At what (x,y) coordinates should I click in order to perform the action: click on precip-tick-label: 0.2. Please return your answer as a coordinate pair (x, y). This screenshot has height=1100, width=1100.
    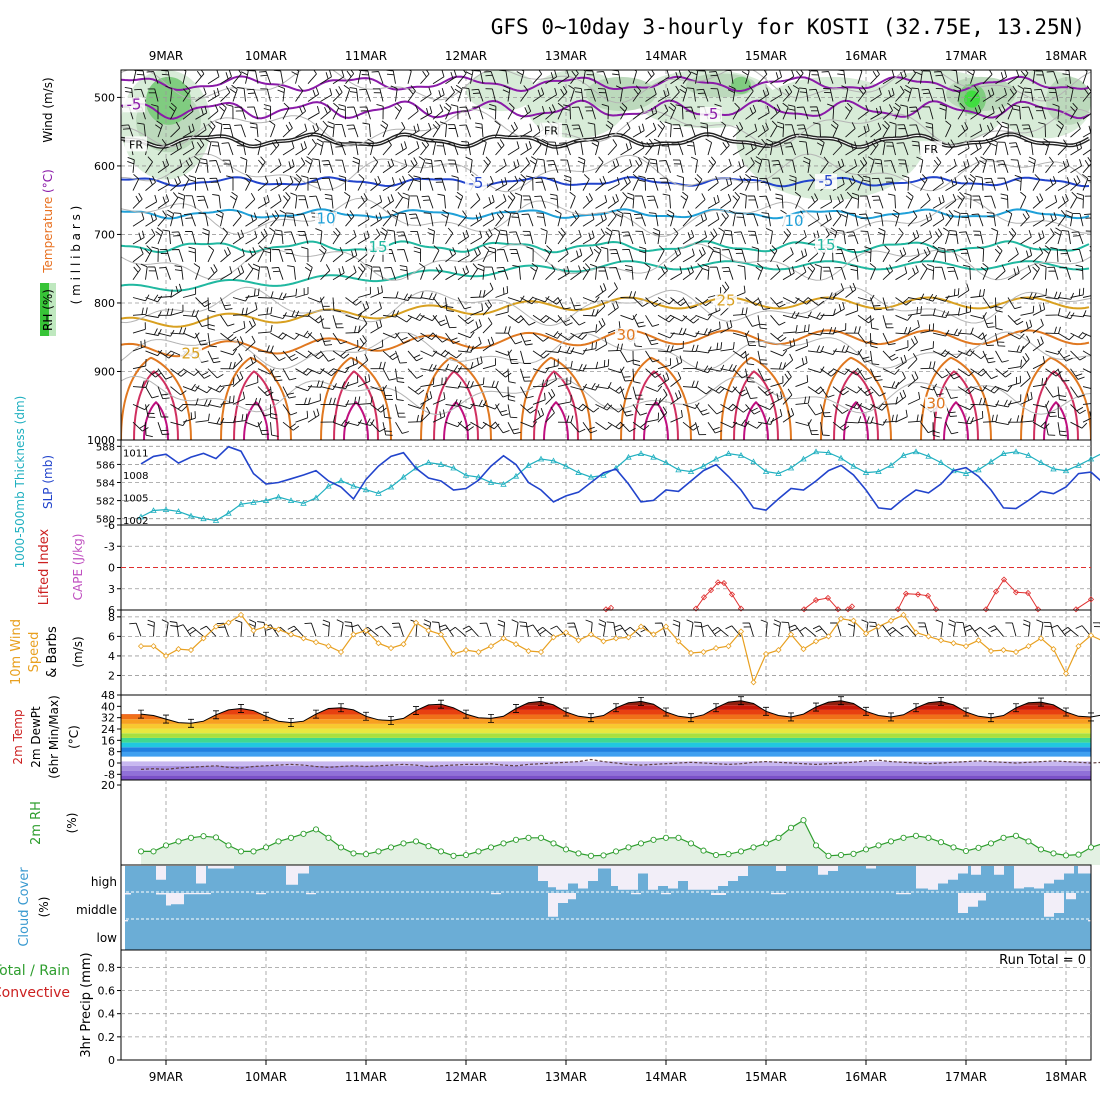
    Looking at the image, I should click on (107, 1037).